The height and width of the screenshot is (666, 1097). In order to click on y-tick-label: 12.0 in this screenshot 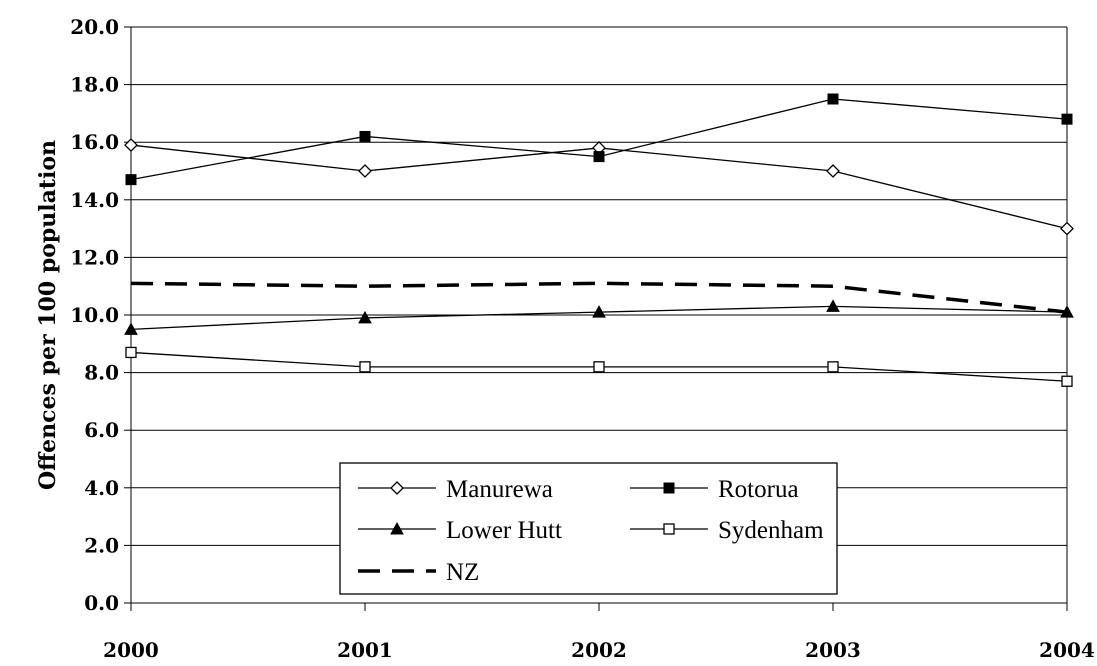, I will do `click(94, 257)`.